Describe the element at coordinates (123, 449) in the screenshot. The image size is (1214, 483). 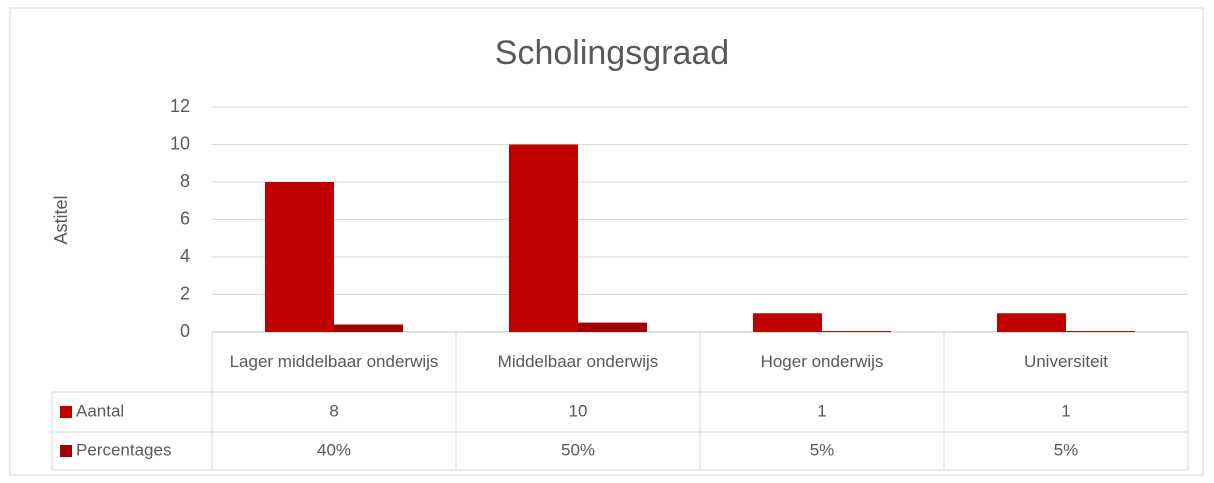
I see `legend-label: Percentages` at that location.